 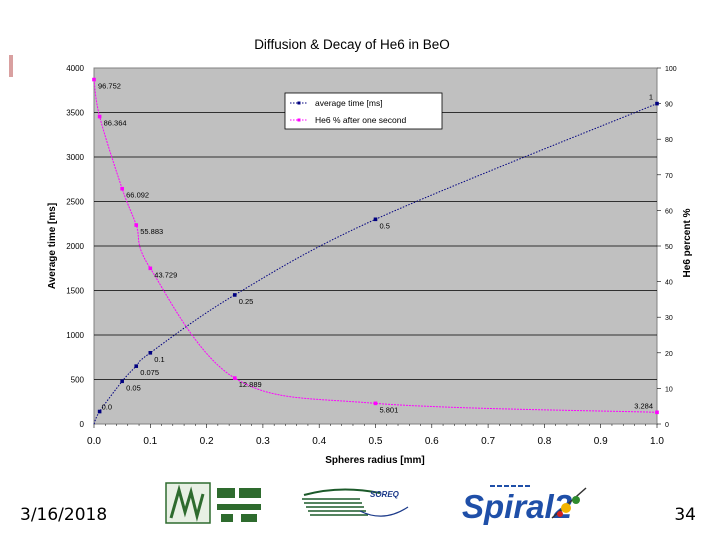 I want to click on x-tick-label: 0.1, so click(x=150, y=441).